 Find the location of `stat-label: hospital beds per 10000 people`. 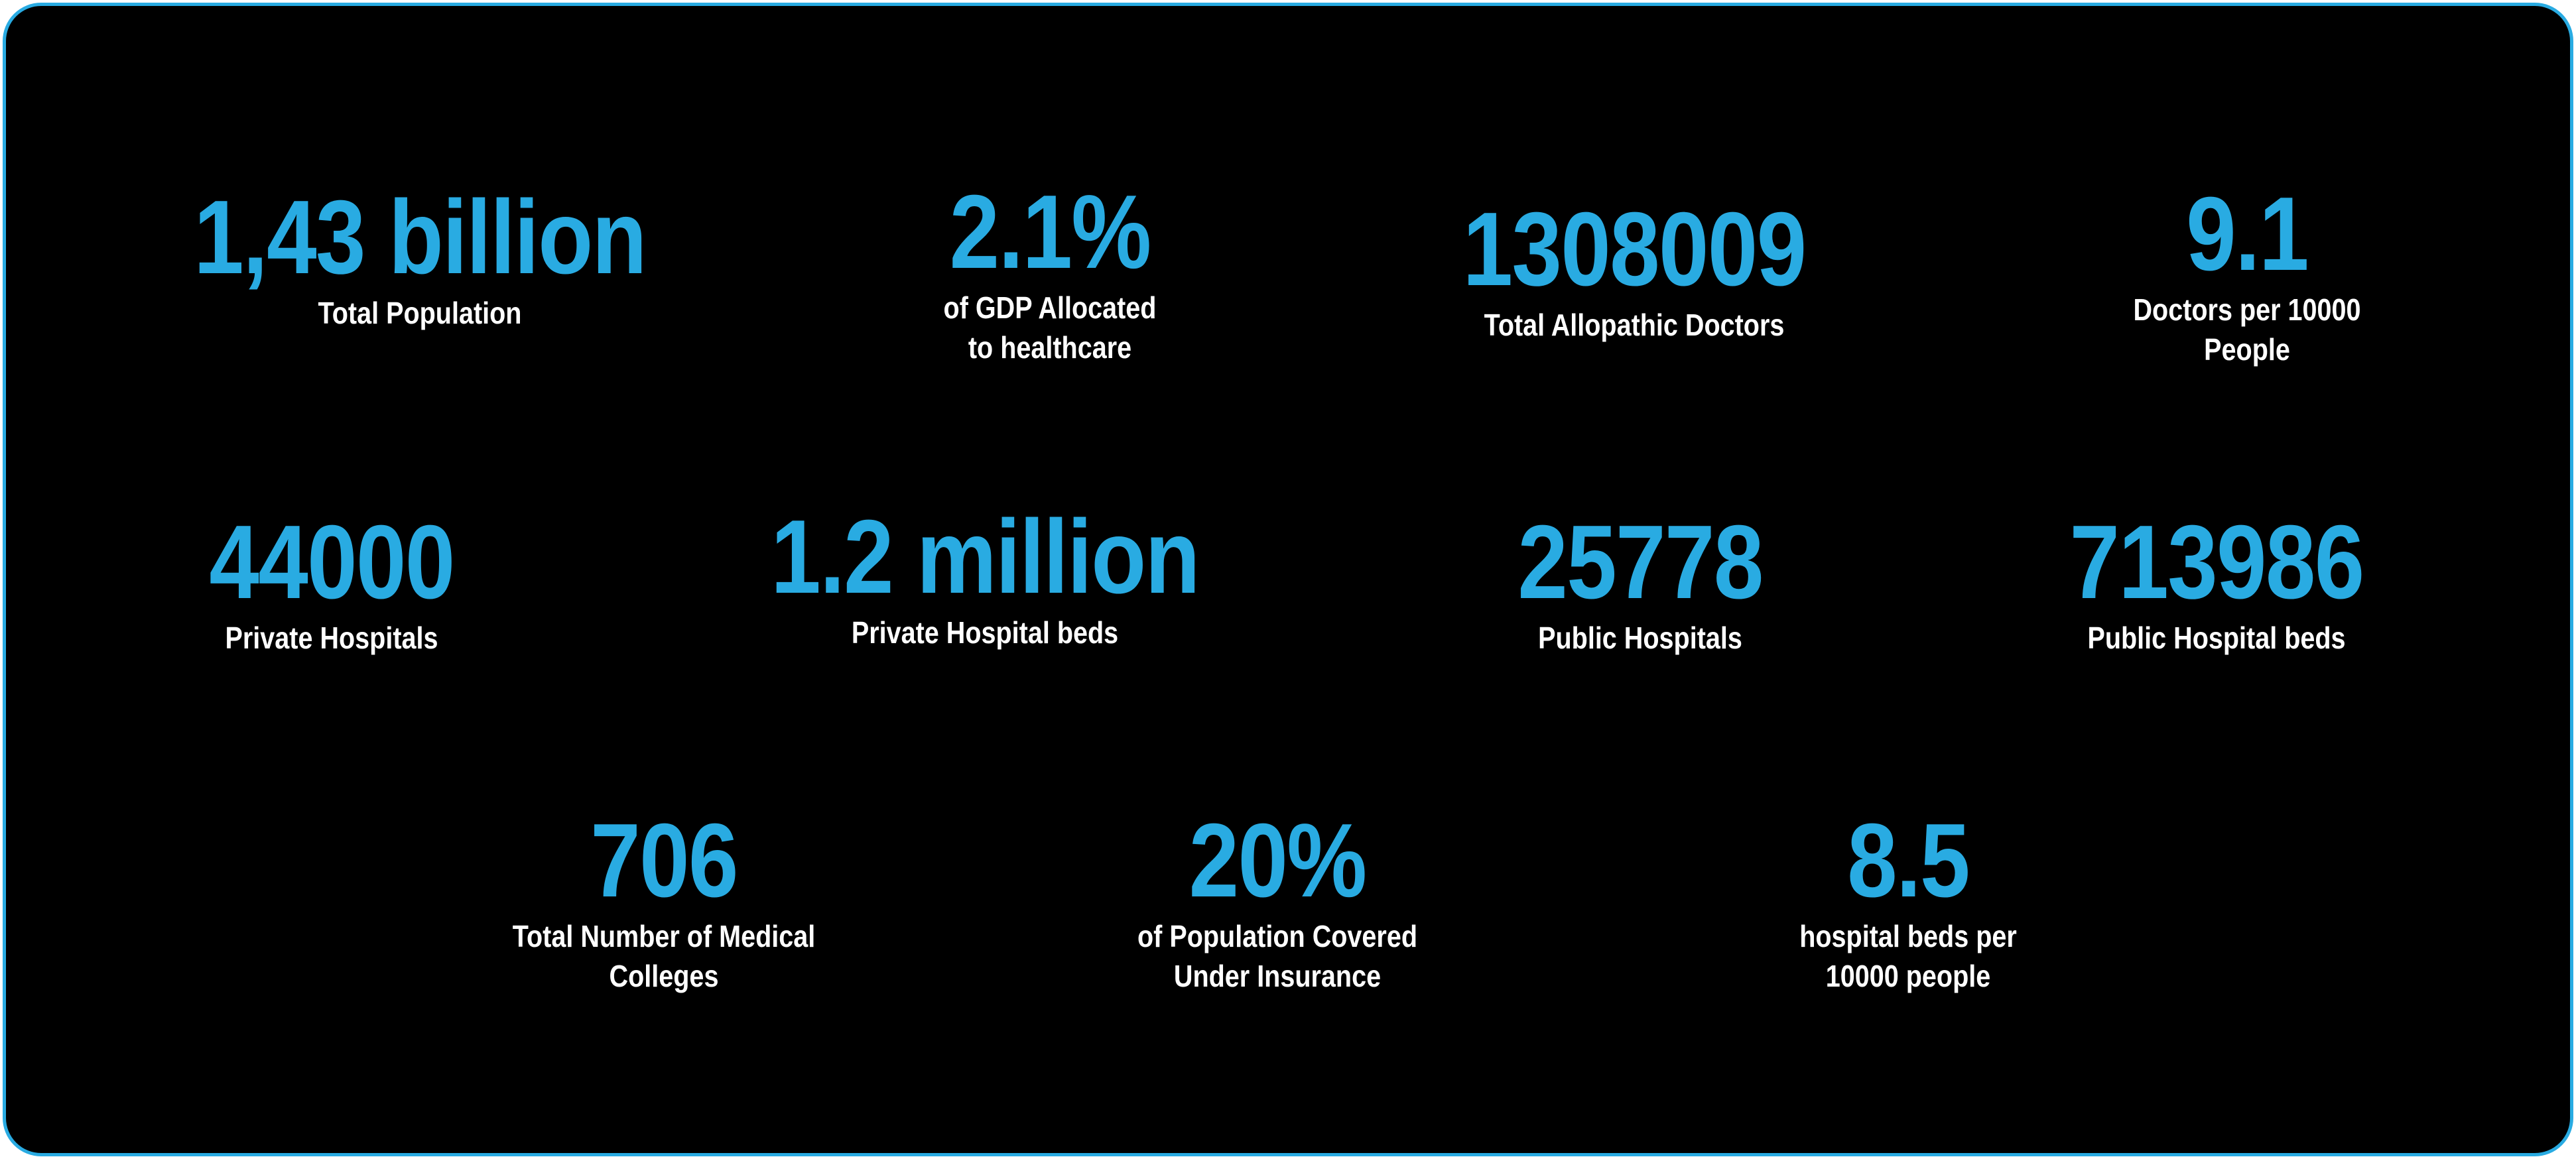

stat-label: hospital beds per 10000 people is located at coordinates (1908, 957).